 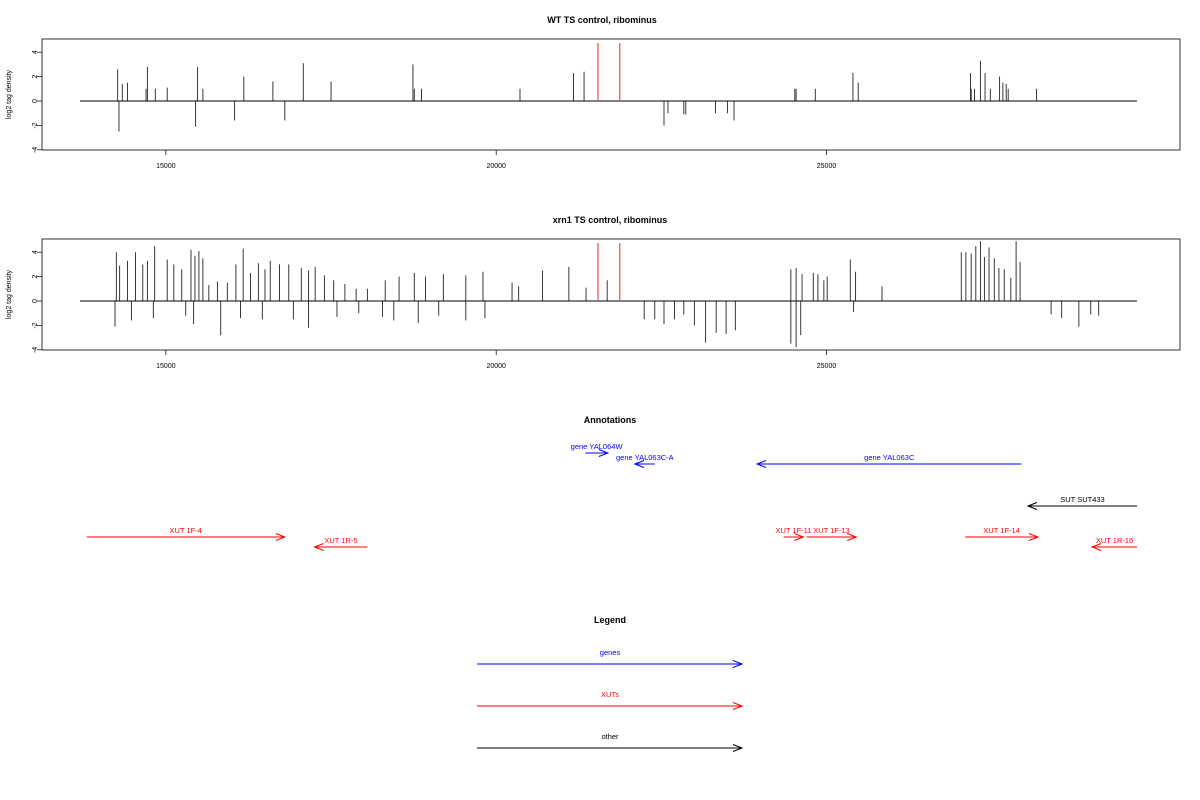 I want to click on feature-label: SUT SUT433, so click(x=1082, y=499).